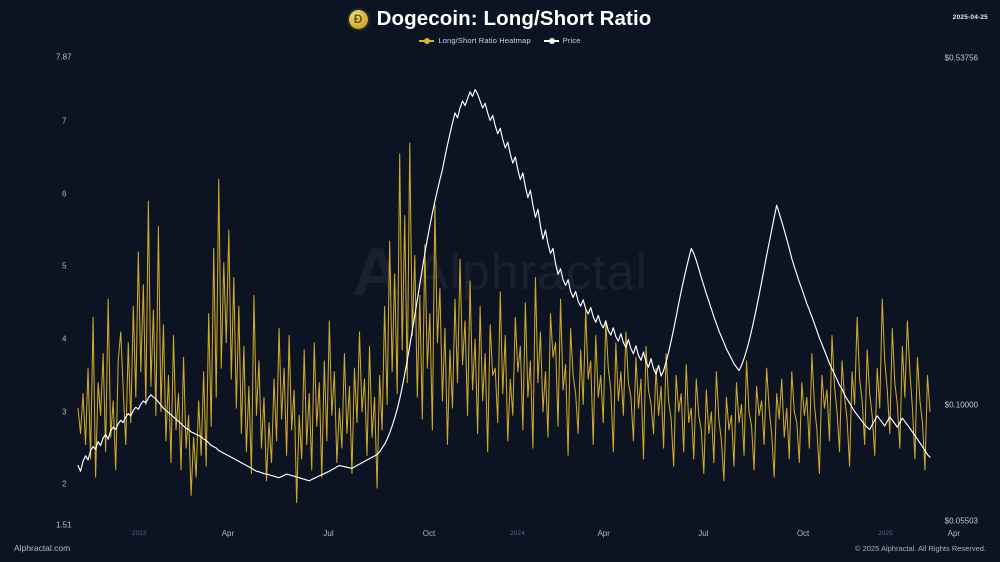 The image size is (1000, 562). Describe the element at coordinates (551, 40) in the screenshot. I see `legend-swatch-price-icon` at that location.